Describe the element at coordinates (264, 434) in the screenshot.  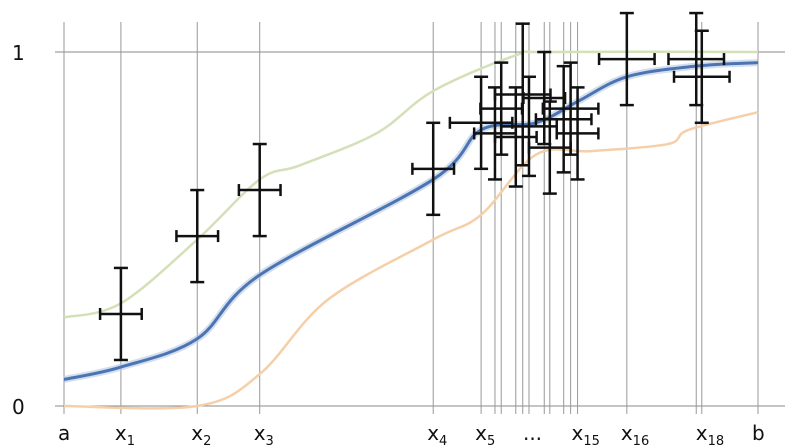
I see `x-tick-label: x3` at that location.